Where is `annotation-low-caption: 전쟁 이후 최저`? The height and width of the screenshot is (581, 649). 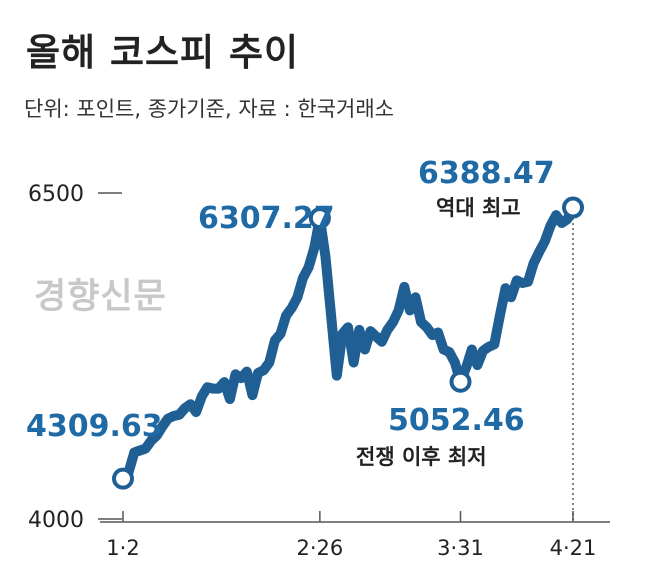 annotation-low-caption: 전쟁 이후 최저 is located at coordinates (421, 457).